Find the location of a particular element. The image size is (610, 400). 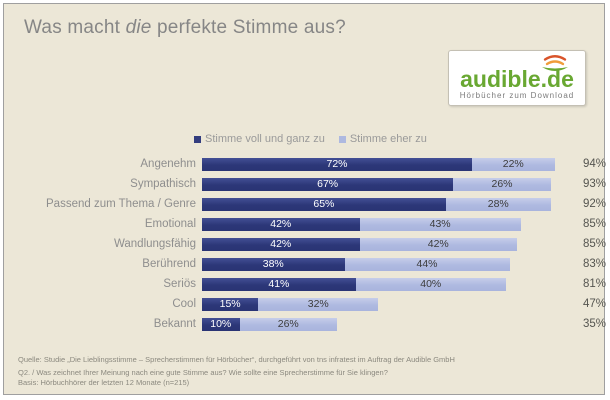

title-suffix: perfekte Stimme aus? is located at coordinates (248, 27).